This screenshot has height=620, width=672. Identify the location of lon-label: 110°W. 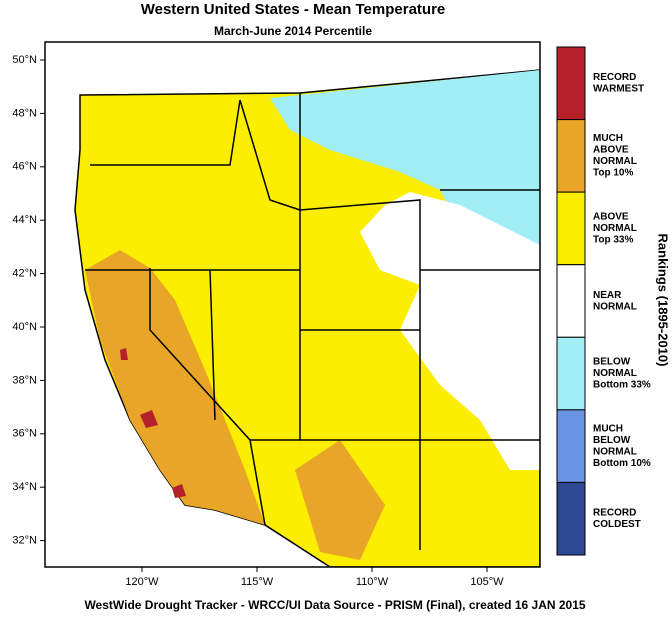
(372, 582).